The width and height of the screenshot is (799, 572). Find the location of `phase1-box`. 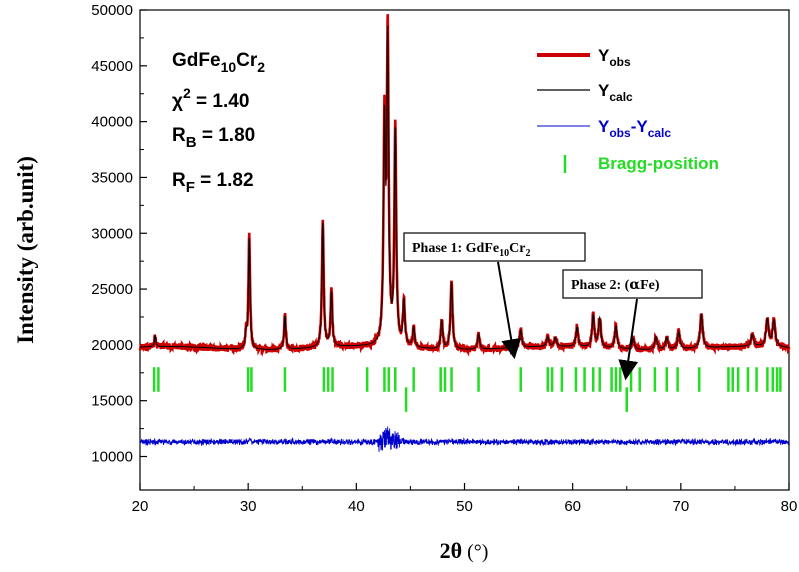

phase1-box is located at coordinates (494, 247).